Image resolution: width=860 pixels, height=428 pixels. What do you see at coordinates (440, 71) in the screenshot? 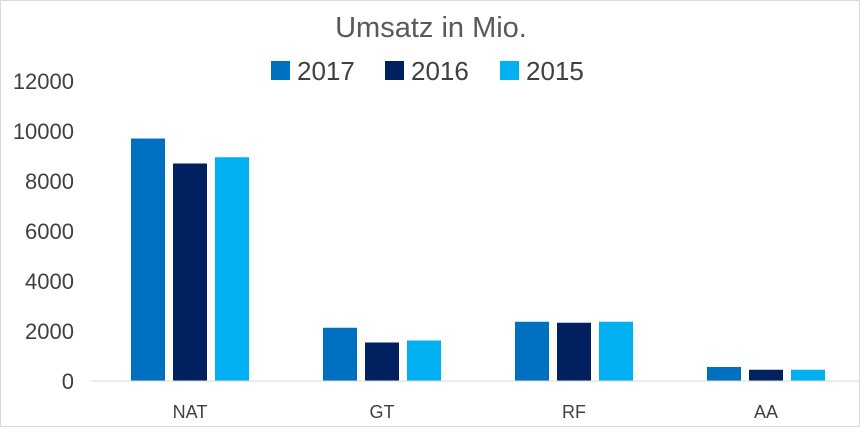
I see `legend-label: 2016` at bounding box center [440, 71].